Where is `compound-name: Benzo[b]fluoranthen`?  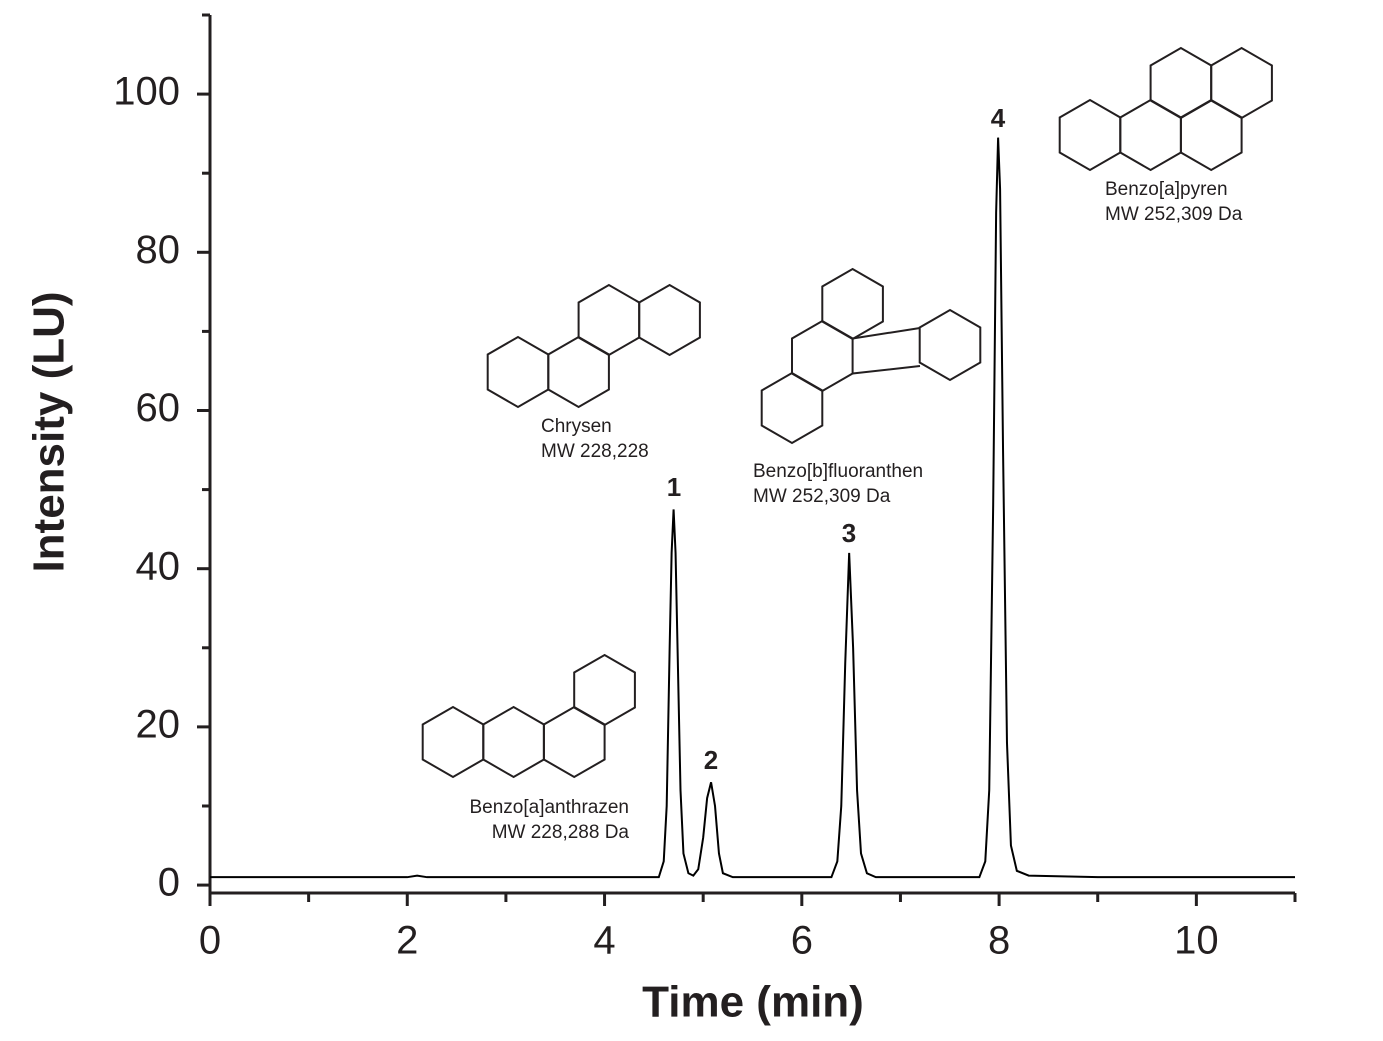
compound-name: Benzo[b]fluoranthen is located at coordinates (838, 471).